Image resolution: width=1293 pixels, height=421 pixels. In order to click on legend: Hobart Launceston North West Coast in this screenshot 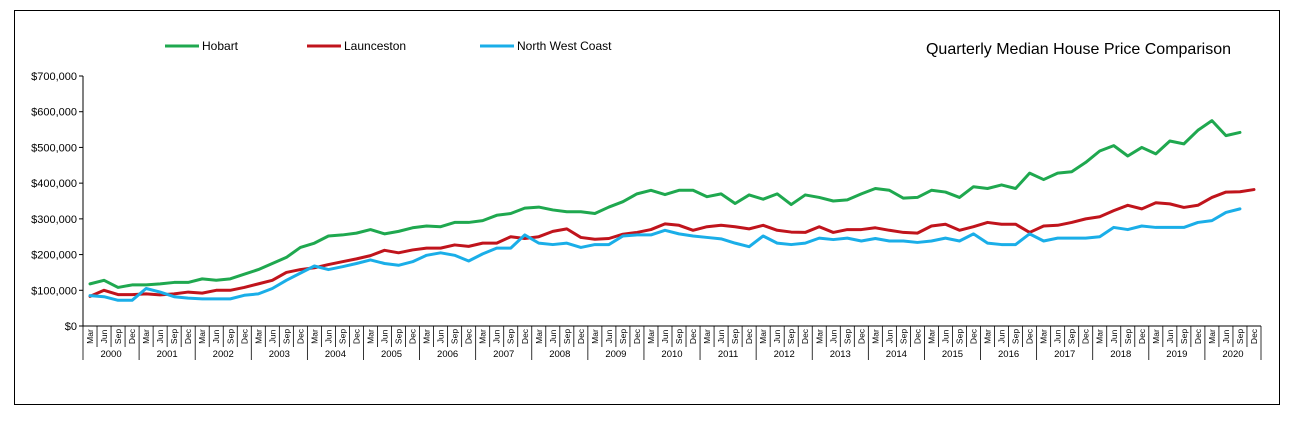, I will do `click(388, 46)`.